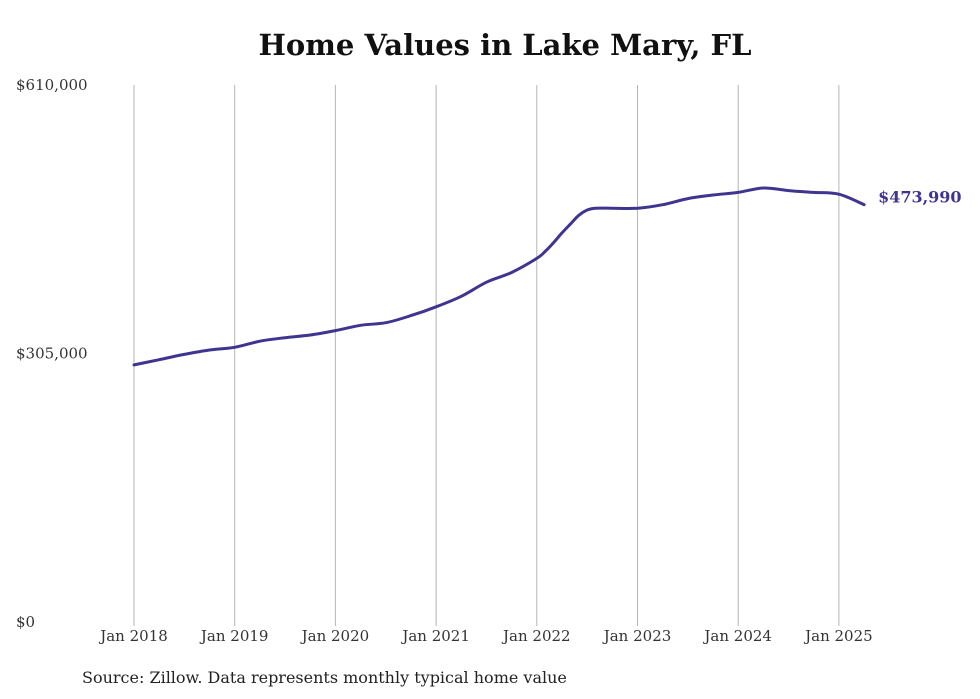 Image resolution: width=980 pixels, height=699 pixels. I want to click on x-tick-label: Jan 2025, so click(838, 636).